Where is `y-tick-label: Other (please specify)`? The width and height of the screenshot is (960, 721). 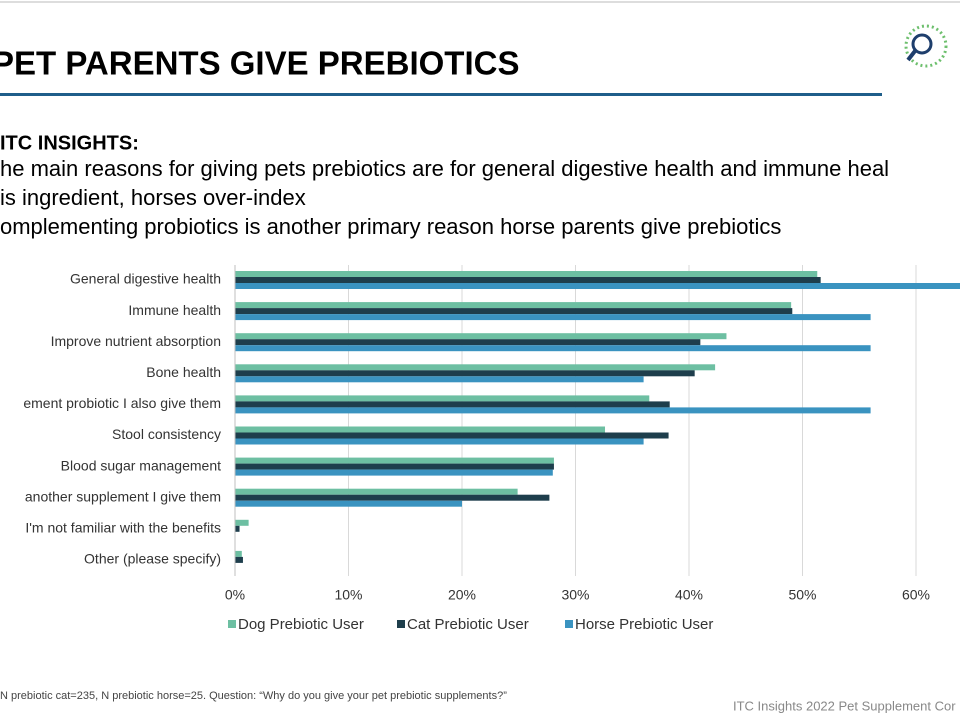
y-tick-label: Other (please specify) is located at coordinates (152, 559).